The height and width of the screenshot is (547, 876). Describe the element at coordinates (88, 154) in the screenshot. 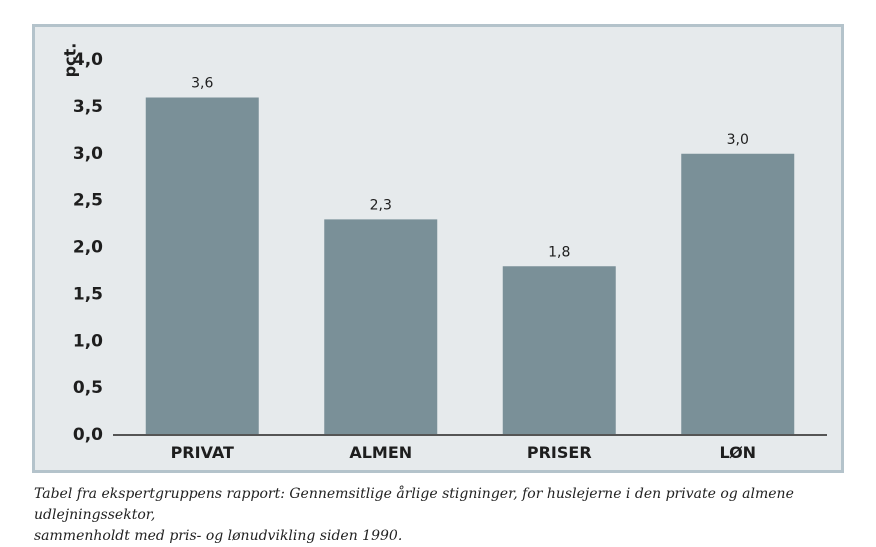

I see `y-tick-label: 3,0` at that location.